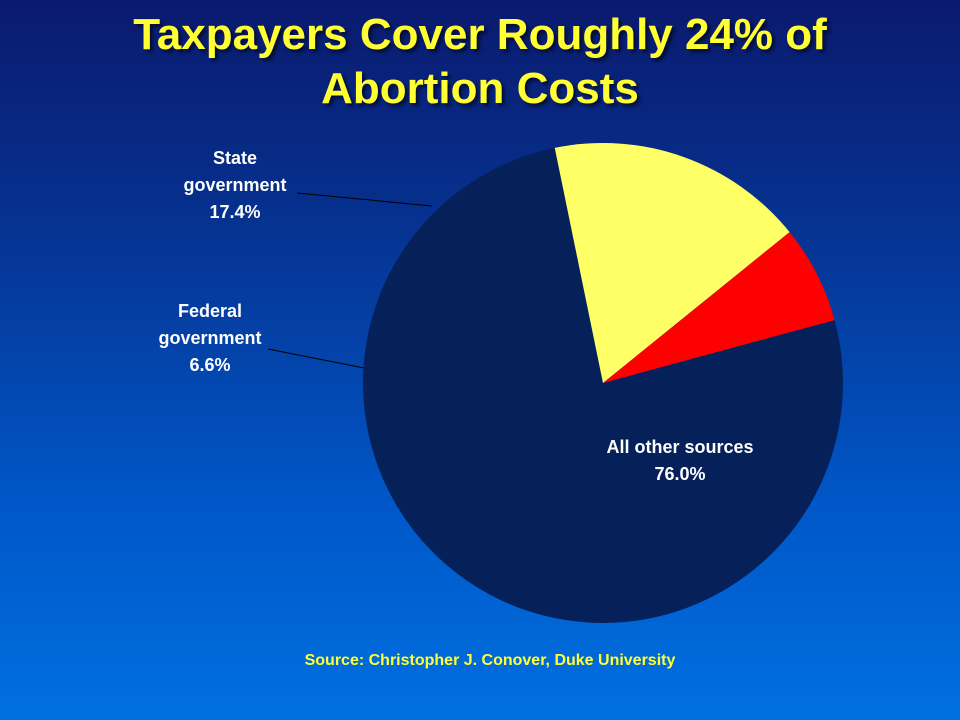  I want to click on pie-slice-federal, so click(719, 307).